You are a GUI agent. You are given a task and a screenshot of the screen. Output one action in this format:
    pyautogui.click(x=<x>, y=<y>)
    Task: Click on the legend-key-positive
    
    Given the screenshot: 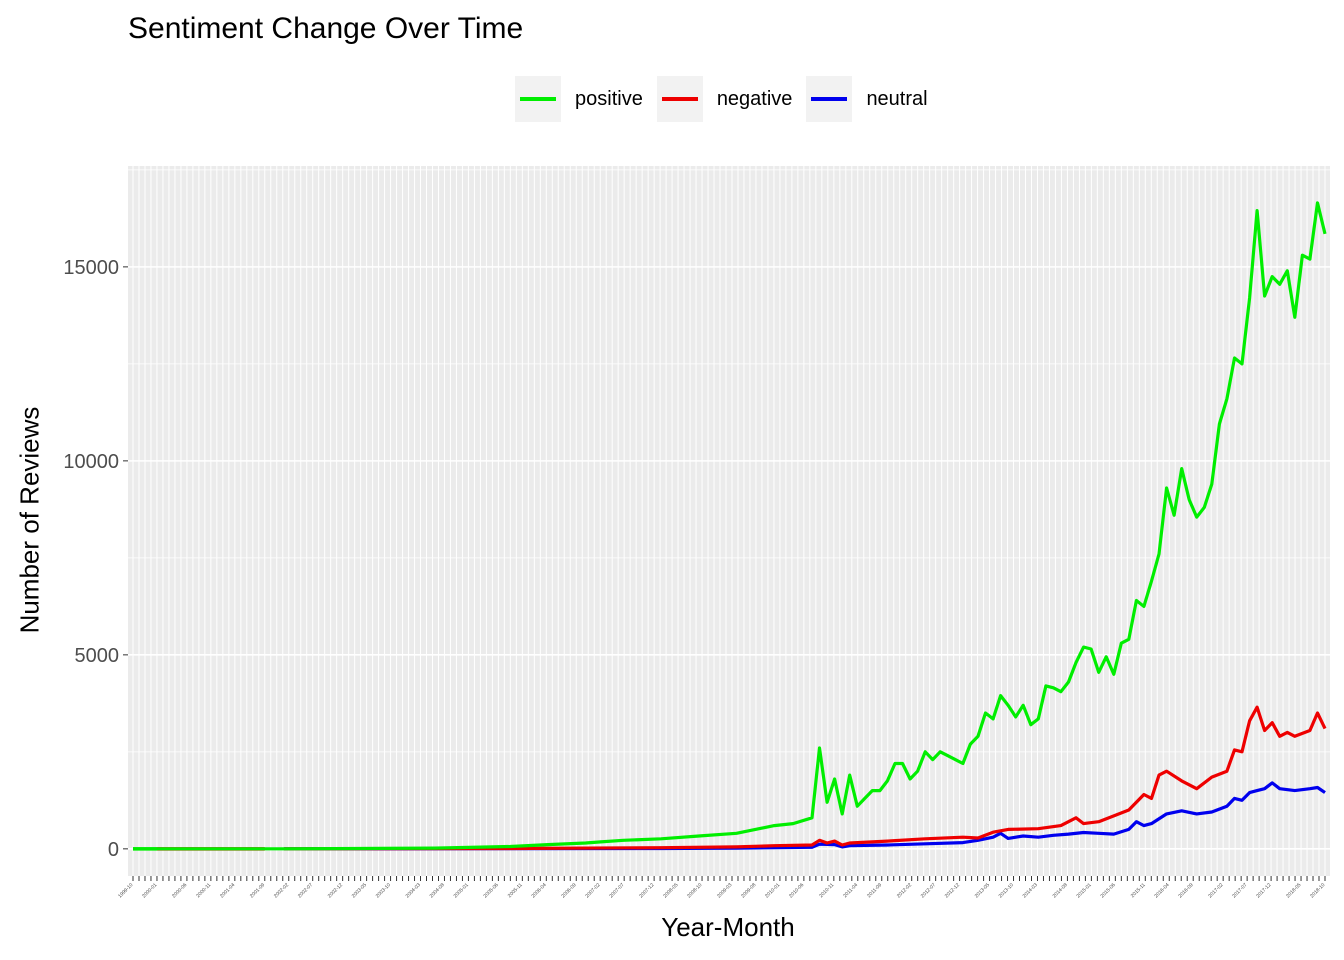 What is the action you would take?
    pyautogui.click(x=538, y=99)
    